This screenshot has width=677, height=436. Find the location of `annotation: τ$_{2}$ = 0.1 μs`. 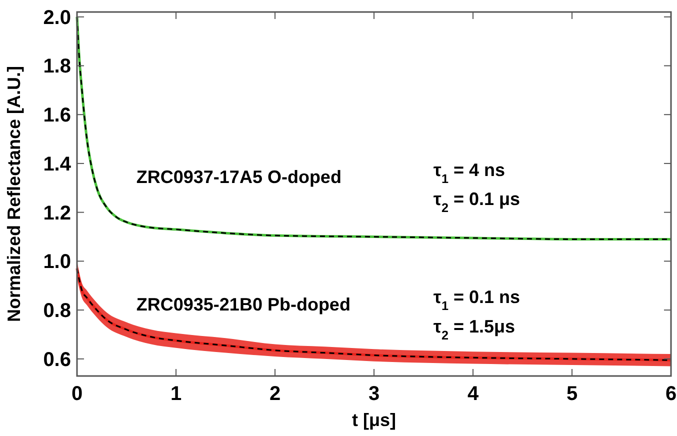

annotation: τ$_{2}$ = 0.1 μs is located at coordinates (476, 201).